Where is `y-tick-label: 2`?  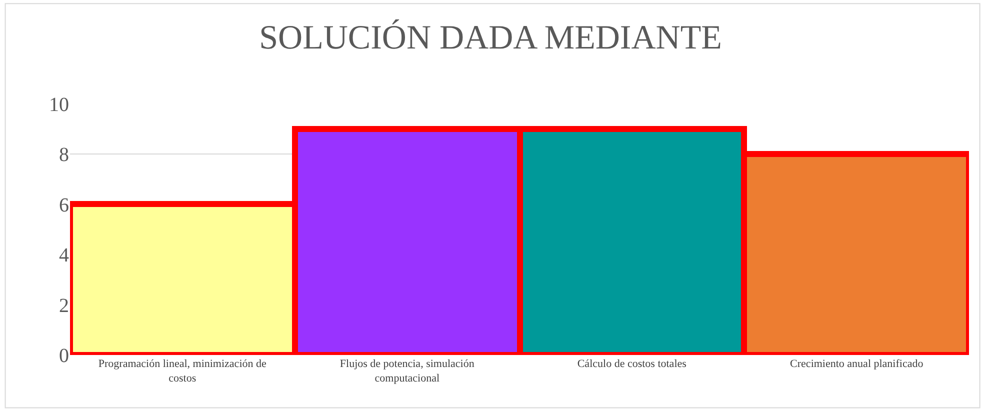 y-tick-label: 2 is located at coordinates (64, 305).